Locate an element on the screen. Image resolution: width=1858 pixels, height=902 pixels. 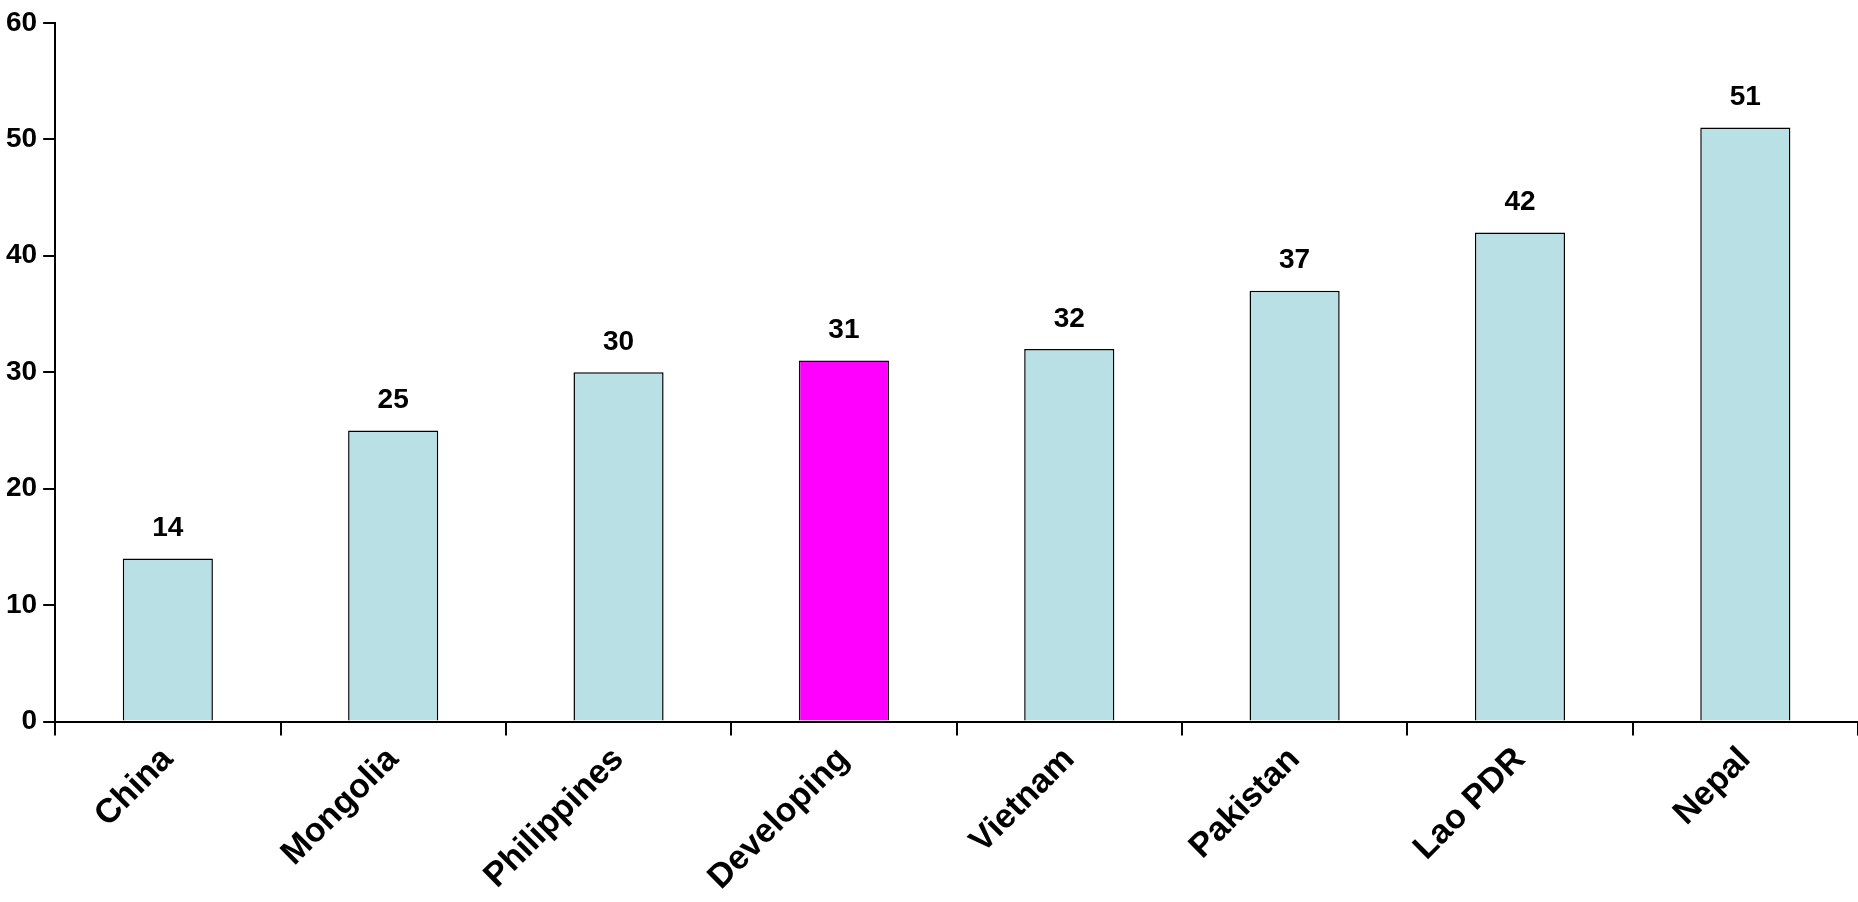
y-tick-label: 30 is located at coordinates (21, 370).